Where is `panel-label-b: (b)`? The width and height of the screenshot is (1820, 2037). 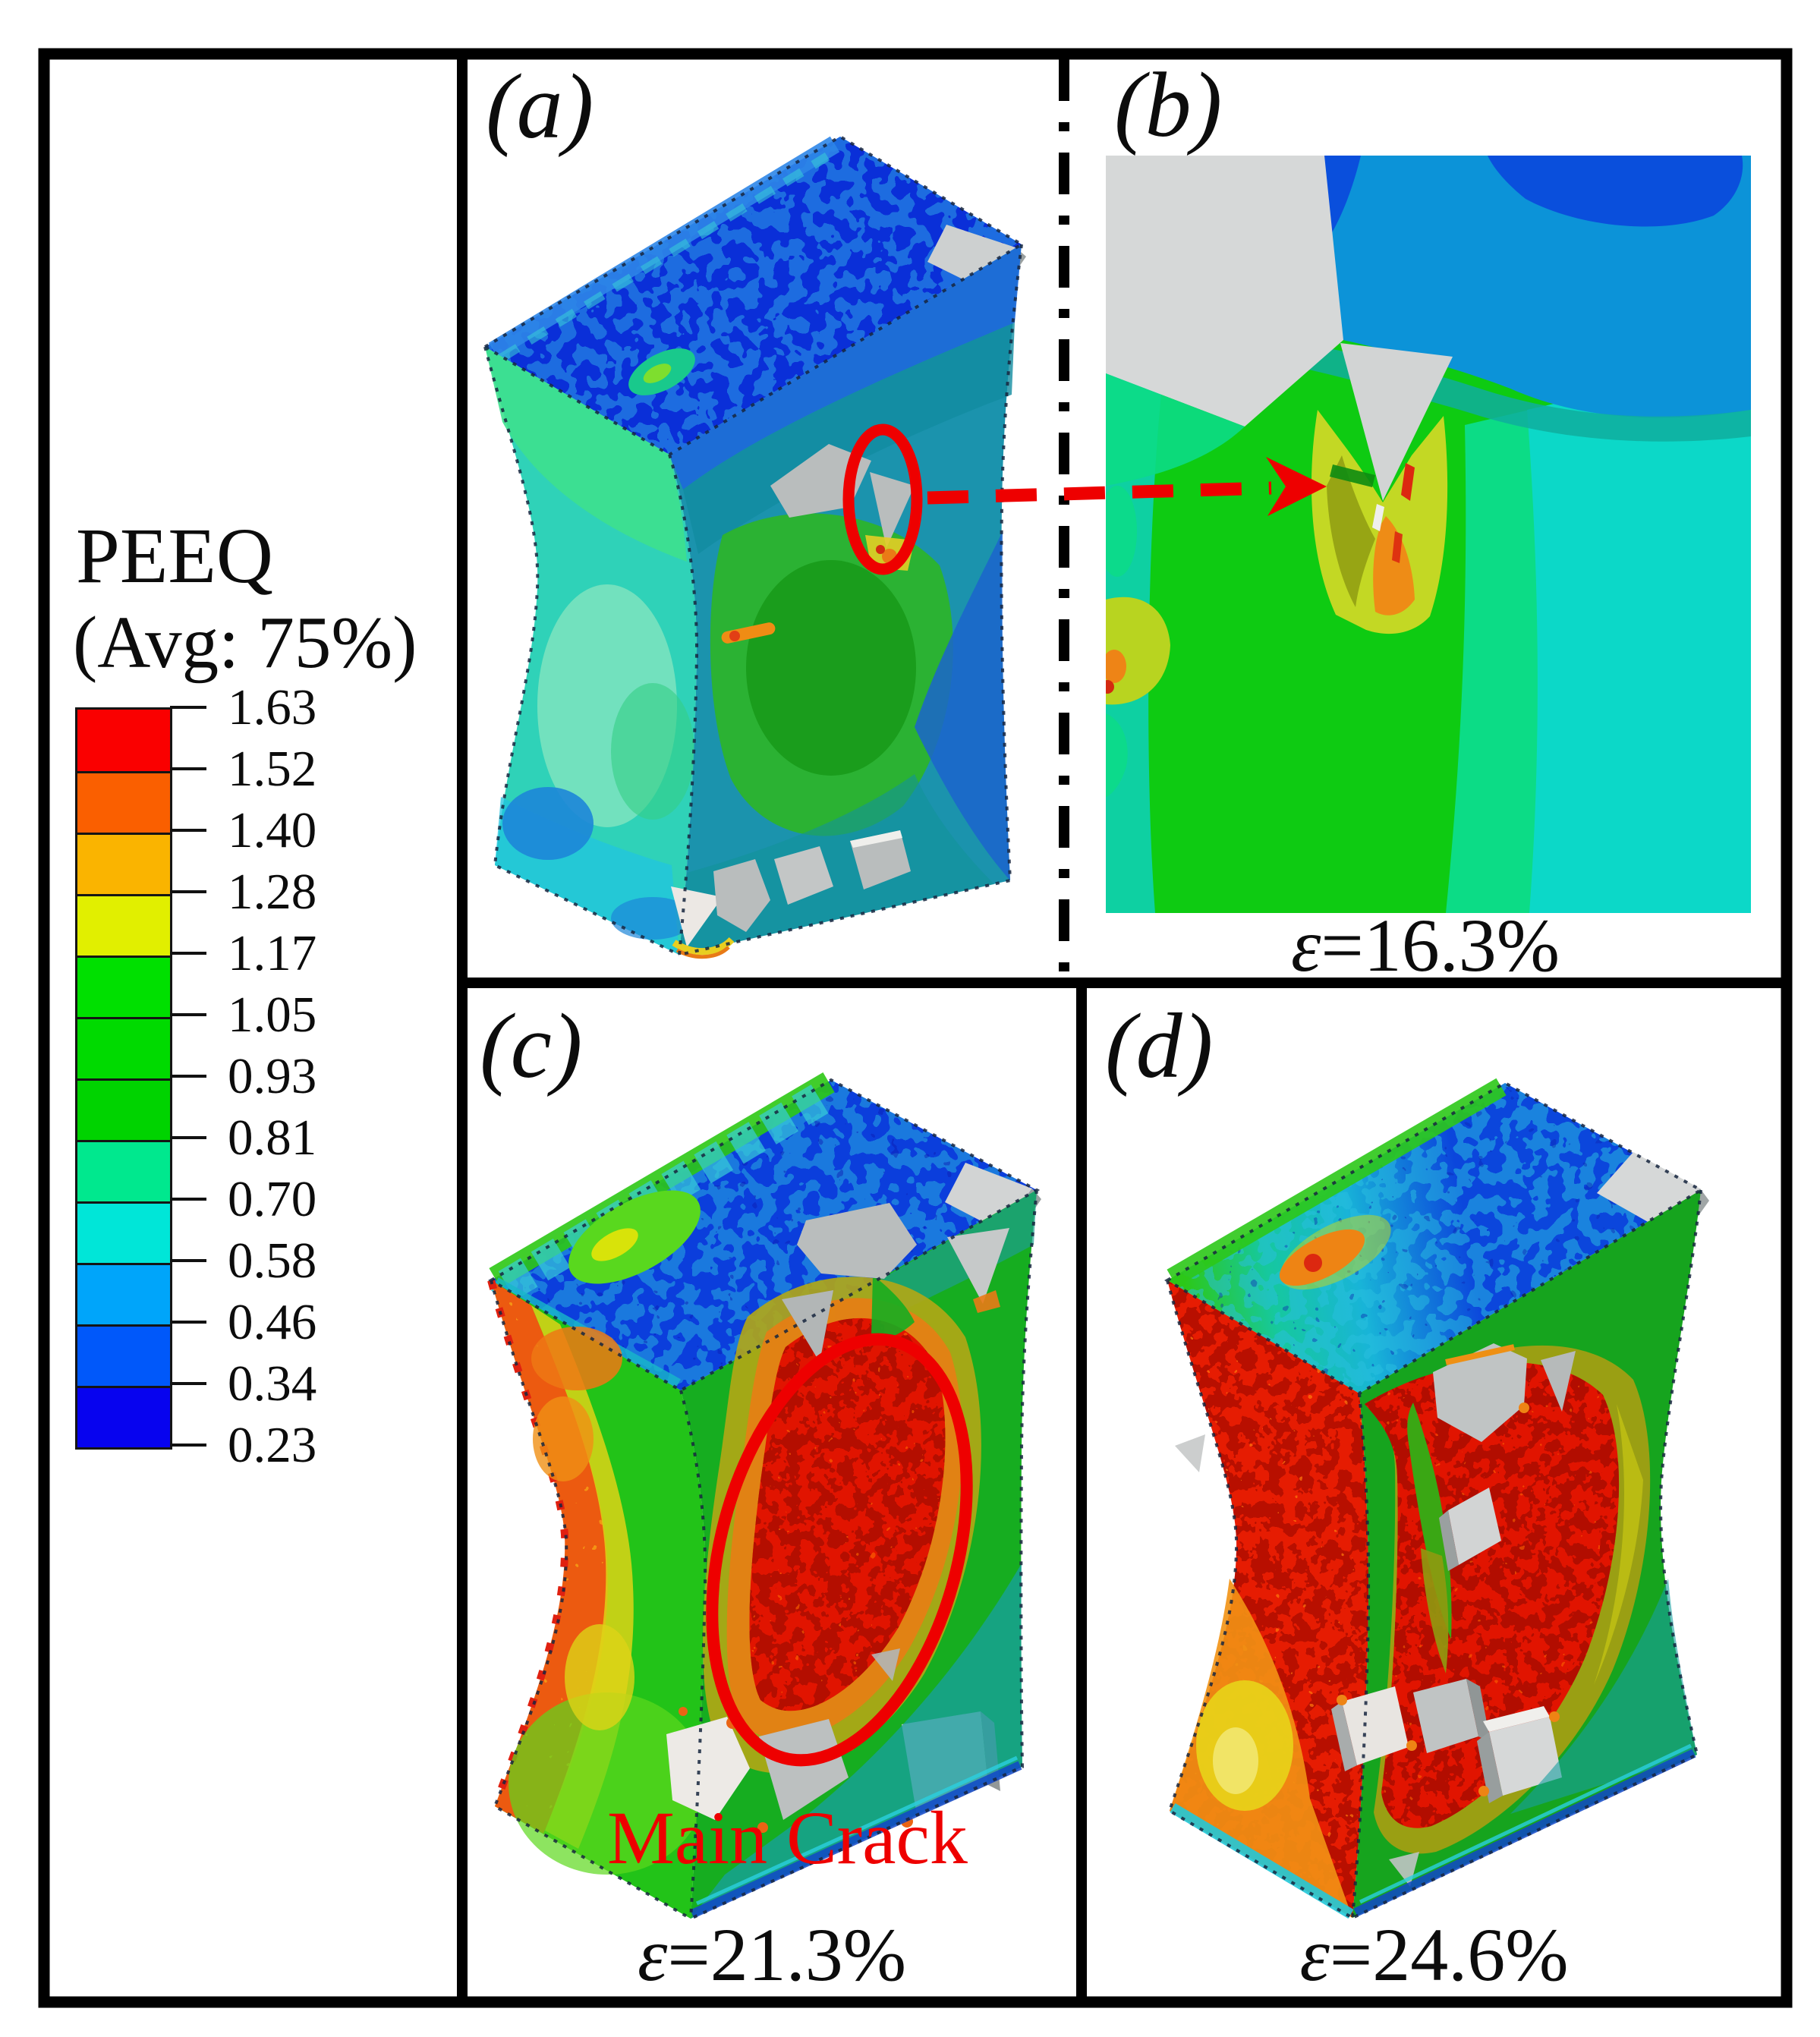
panel-label-b: (b) is located at coordinates (1168, 105).